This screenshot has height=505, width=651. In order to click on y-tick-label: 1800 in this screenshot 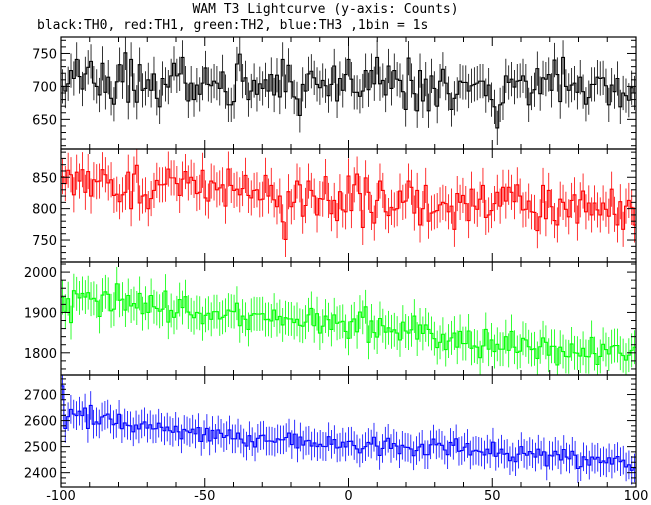, I will do `click(40, 354)`.